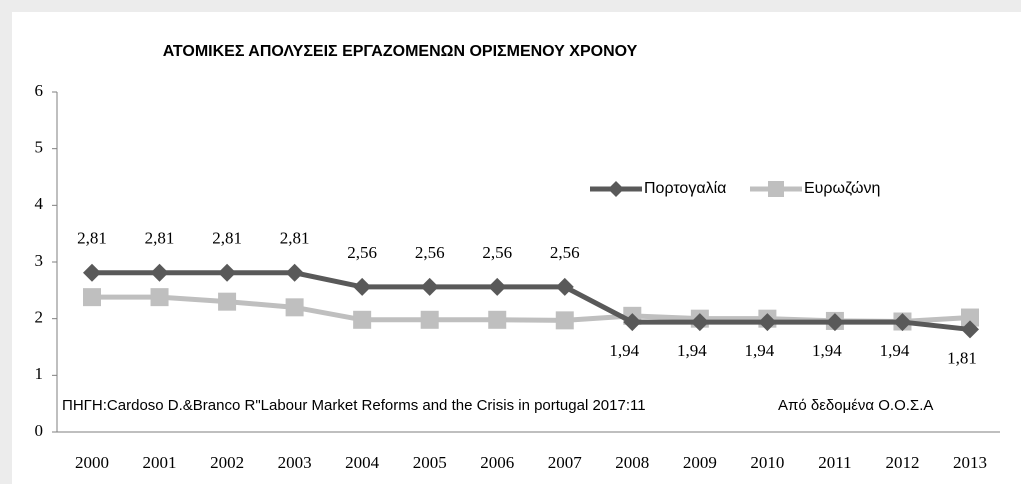  What do you see at coordinates (362, 462) in the screenshot?
I see `x-tick-label: 2004` at bounding box center [362, 462].